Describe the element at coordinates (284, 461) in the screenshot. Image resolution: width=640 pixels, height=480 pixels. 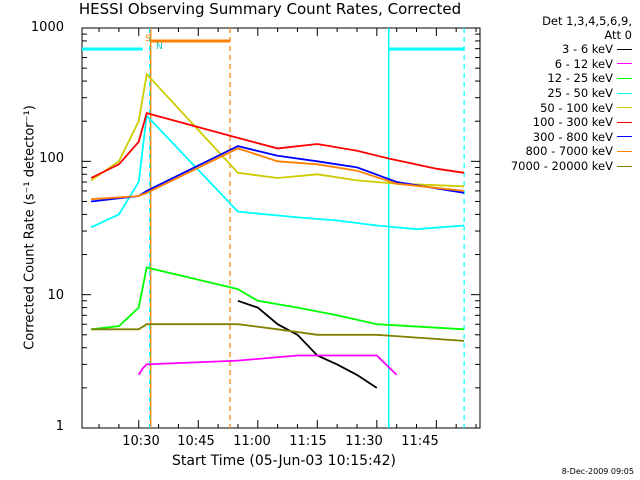
I see `x-axis-label: Start Time (05-Jun-03 10:15:42)` at that location.